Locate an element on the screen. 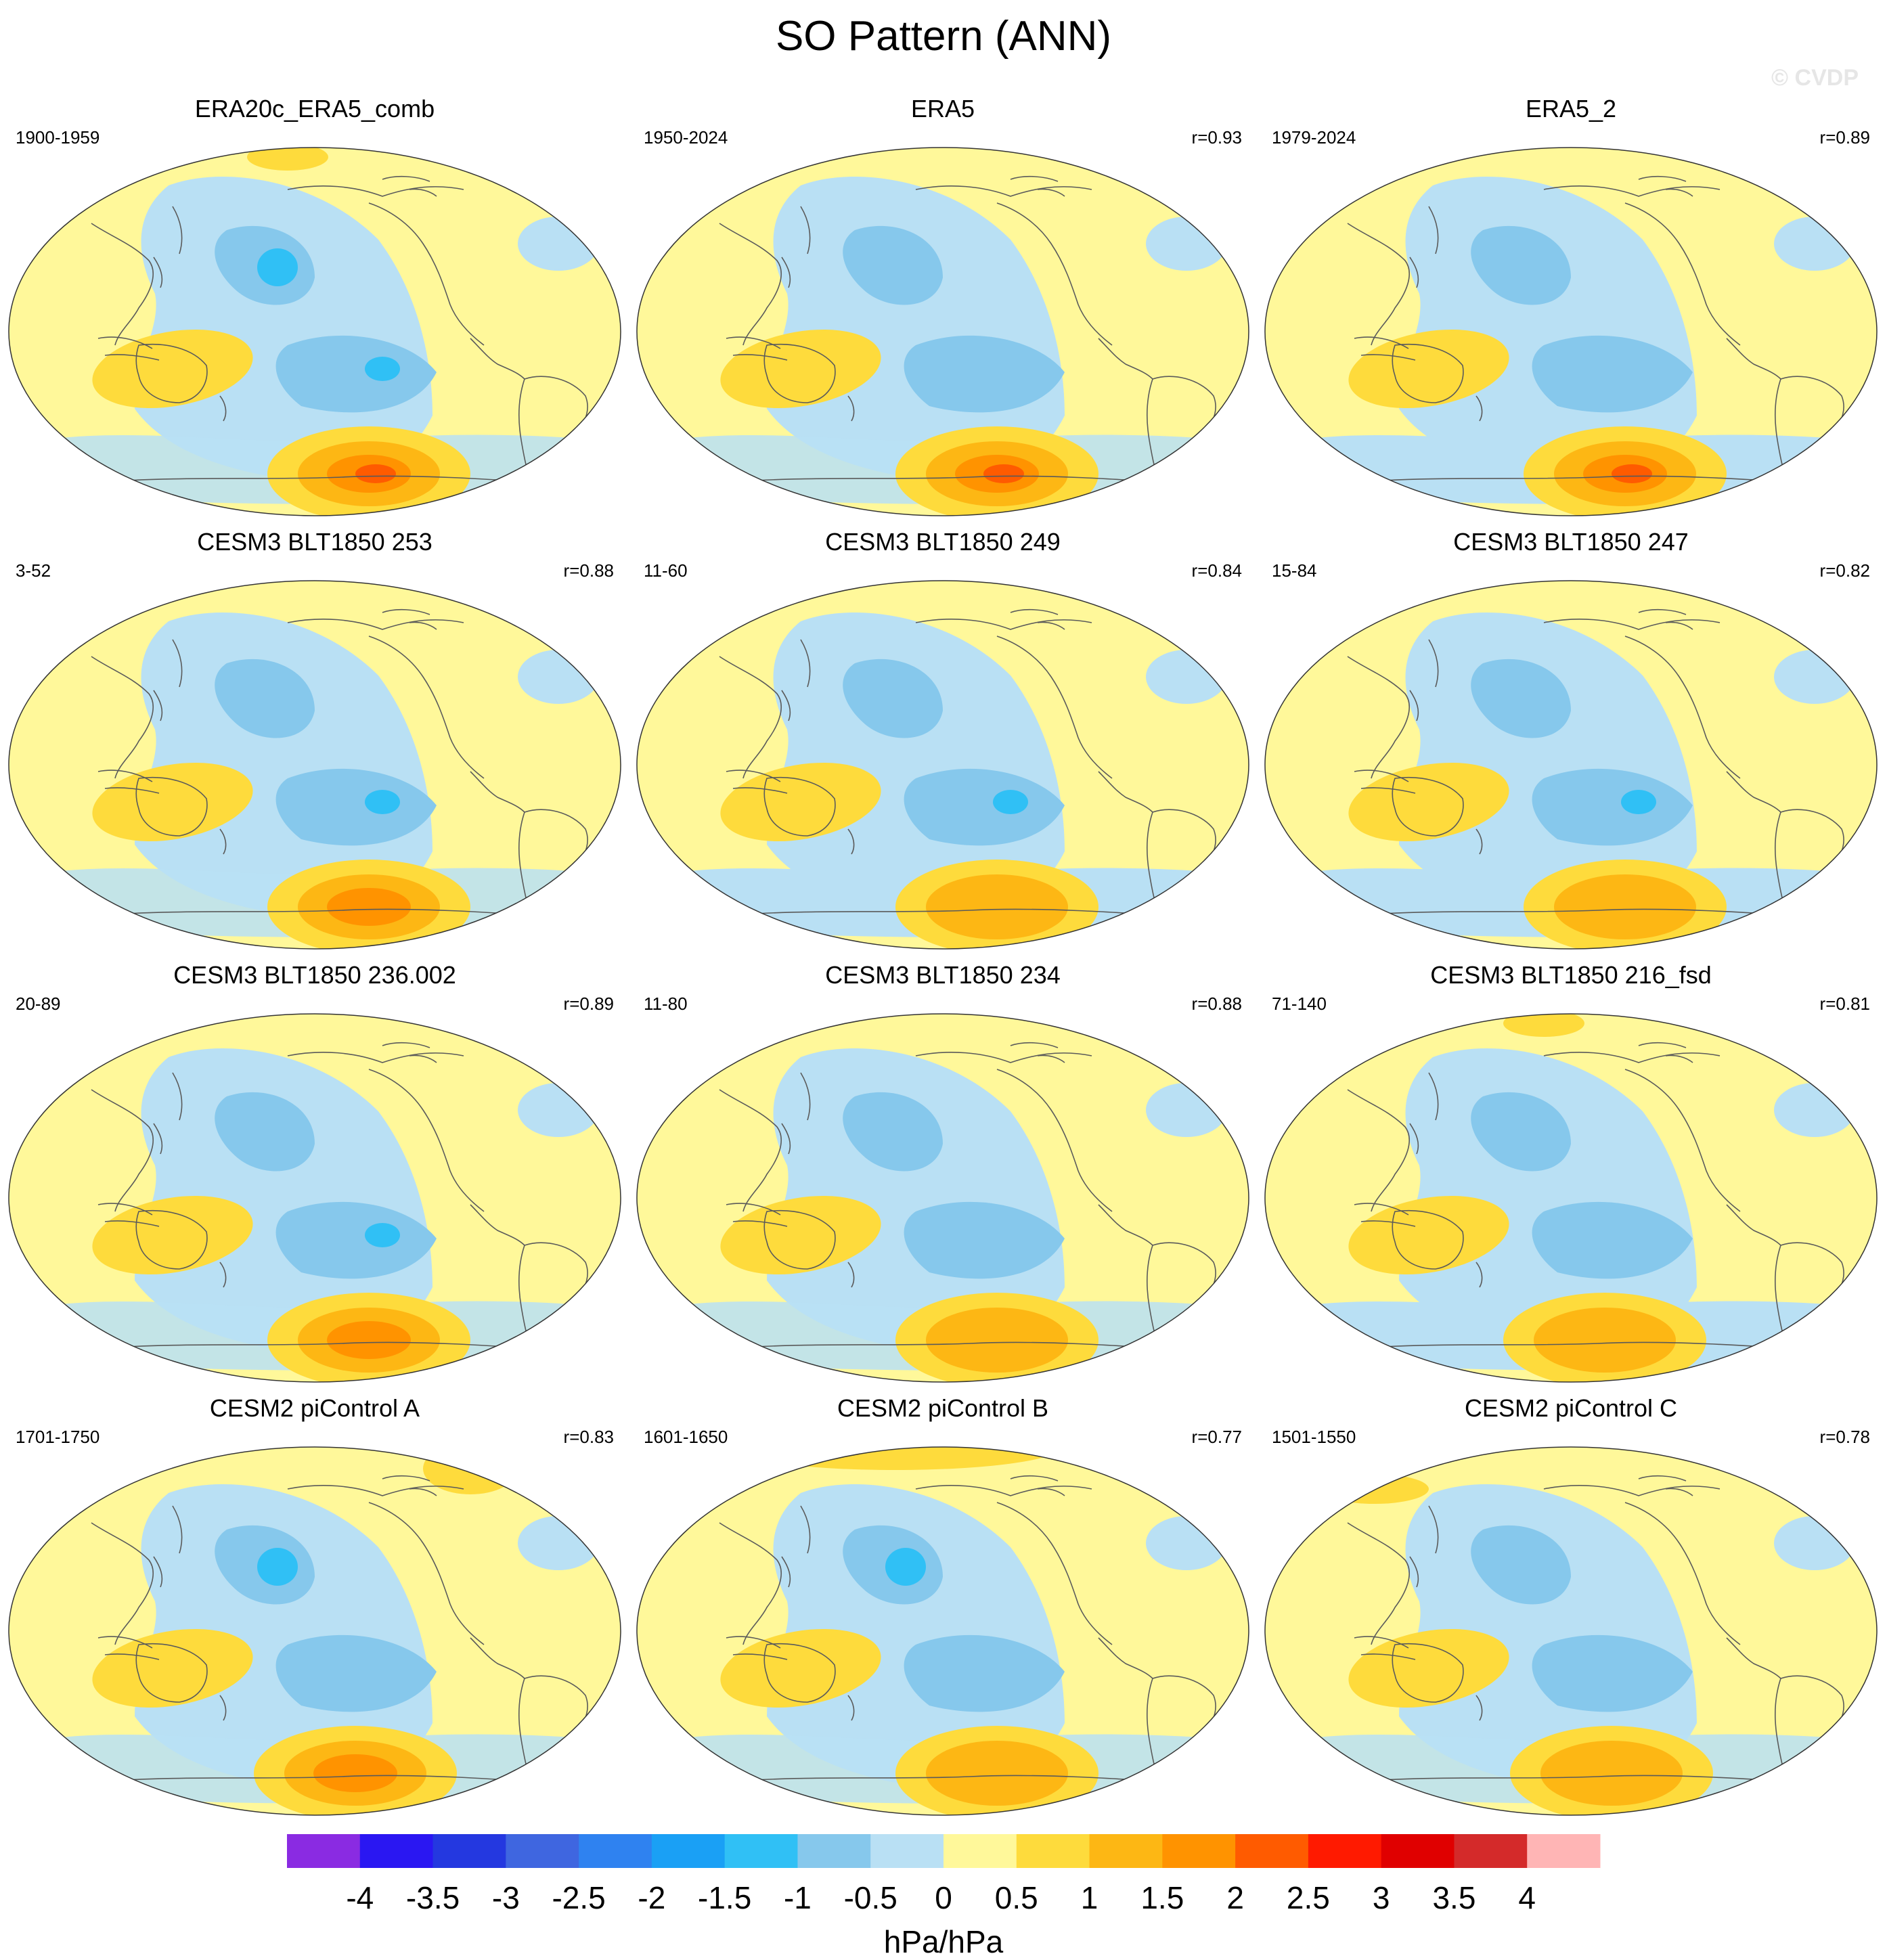 The image size is (1887, 1960). colorbar-tick-label: 0.5 is located at coordinates (1017, 1897).